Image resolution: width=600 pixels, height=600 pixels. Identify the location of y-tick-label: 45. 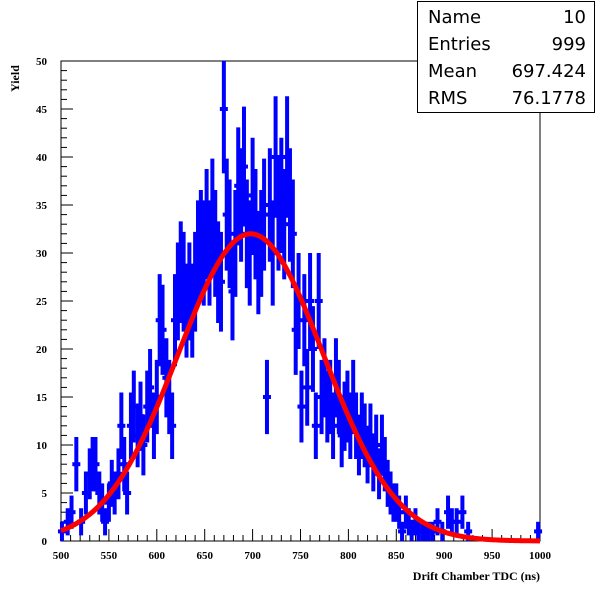
(42, 110).